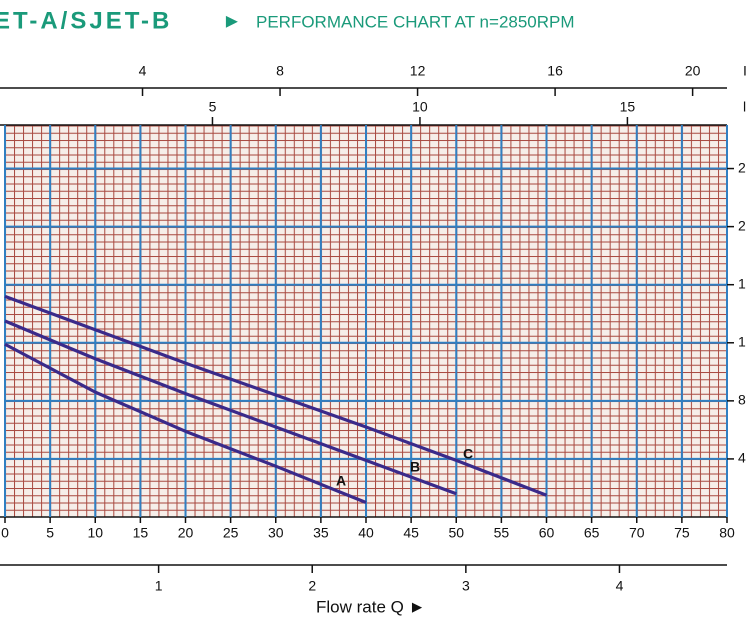 This screenshot has height=631, width=750. What do you see at coordinates (232, 21) in the screenshot?
I see `title-arrow: ►` at bounding box center [232, 21].